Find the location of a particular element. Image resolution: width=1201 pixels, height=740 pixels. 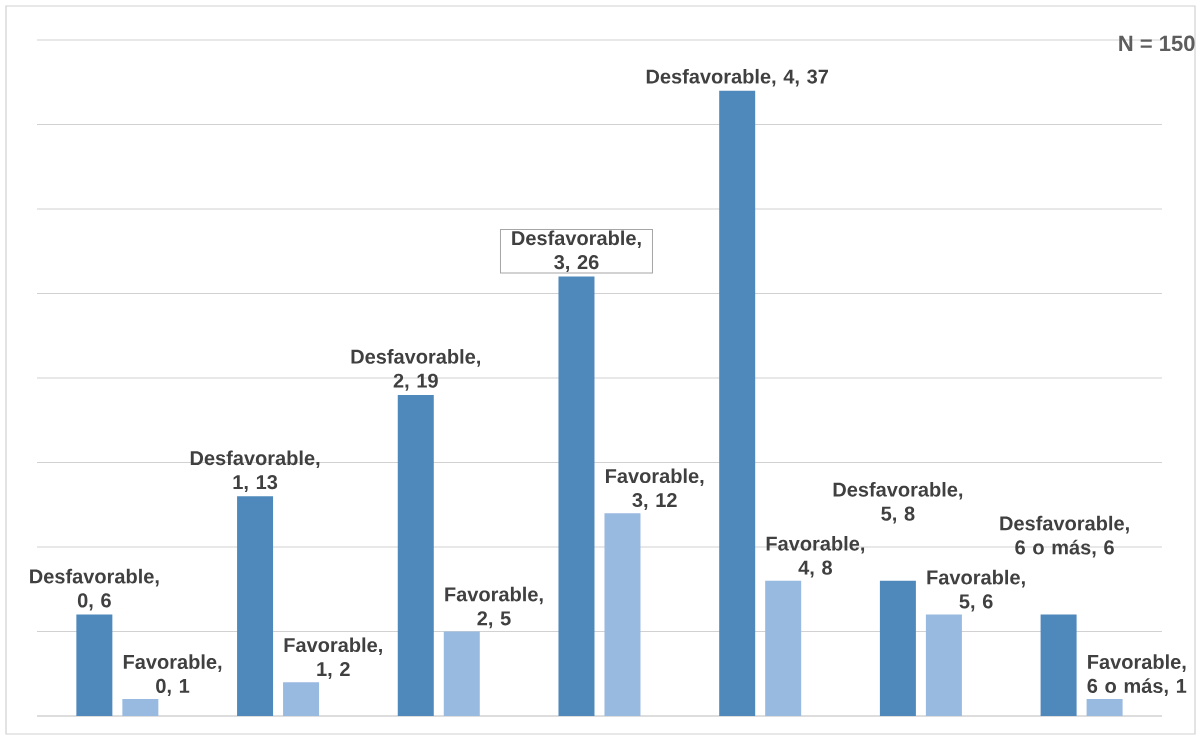

data-label: Desfavorable, 5, 8 is located at coordinates (898, 503).